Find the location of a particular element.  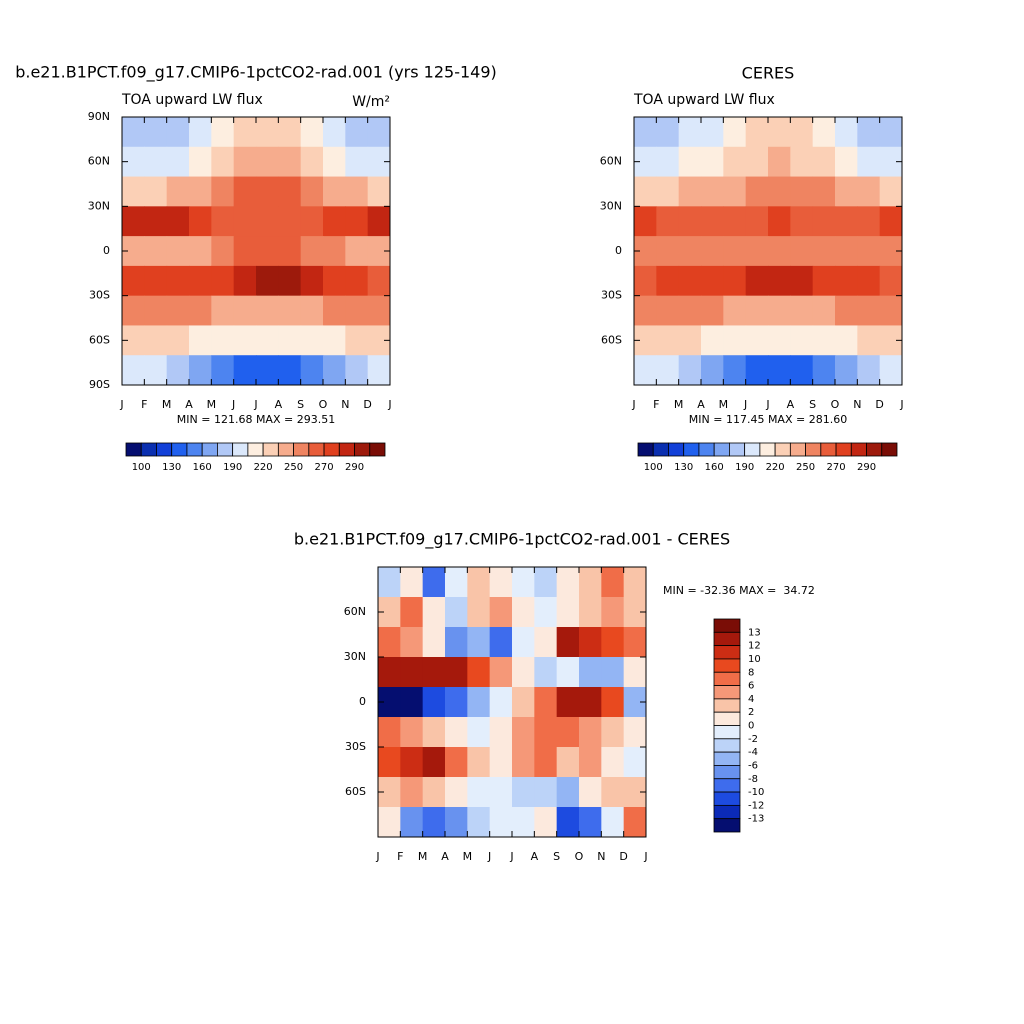

y-tick-label: 0 is located at coordinates (618, 250).